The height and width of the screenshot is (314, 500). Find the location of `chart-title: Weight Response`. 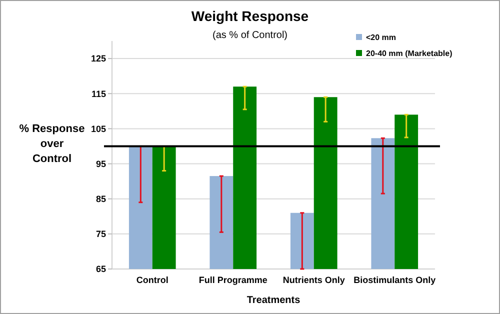

chart-title: Weight Response is located at coordinates (250, 16).